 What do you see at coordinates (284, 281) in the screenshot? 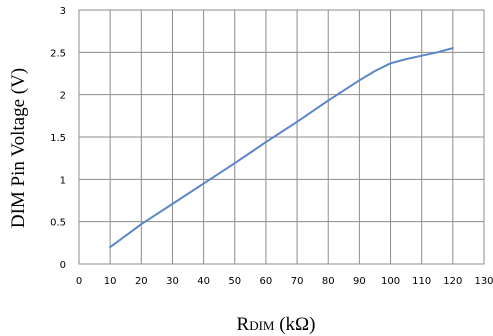
I see `x-tick-labels: 0 10 20 30 40 50 60 70 80 90 100 110 120 130` at bounding box center [284, 281].